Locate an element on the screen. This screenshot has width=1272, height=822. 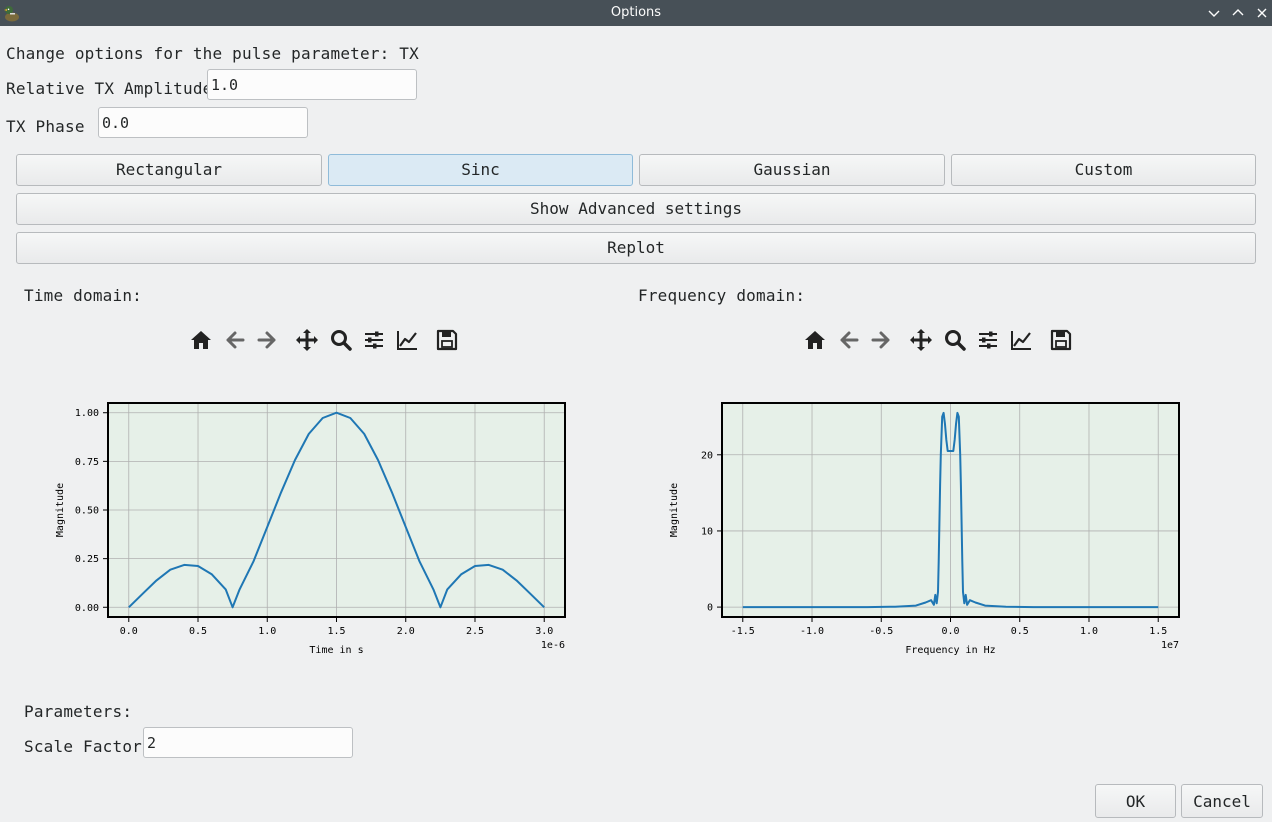
scale-factor-label: Scale Factor is located at coordinates (83, 746).